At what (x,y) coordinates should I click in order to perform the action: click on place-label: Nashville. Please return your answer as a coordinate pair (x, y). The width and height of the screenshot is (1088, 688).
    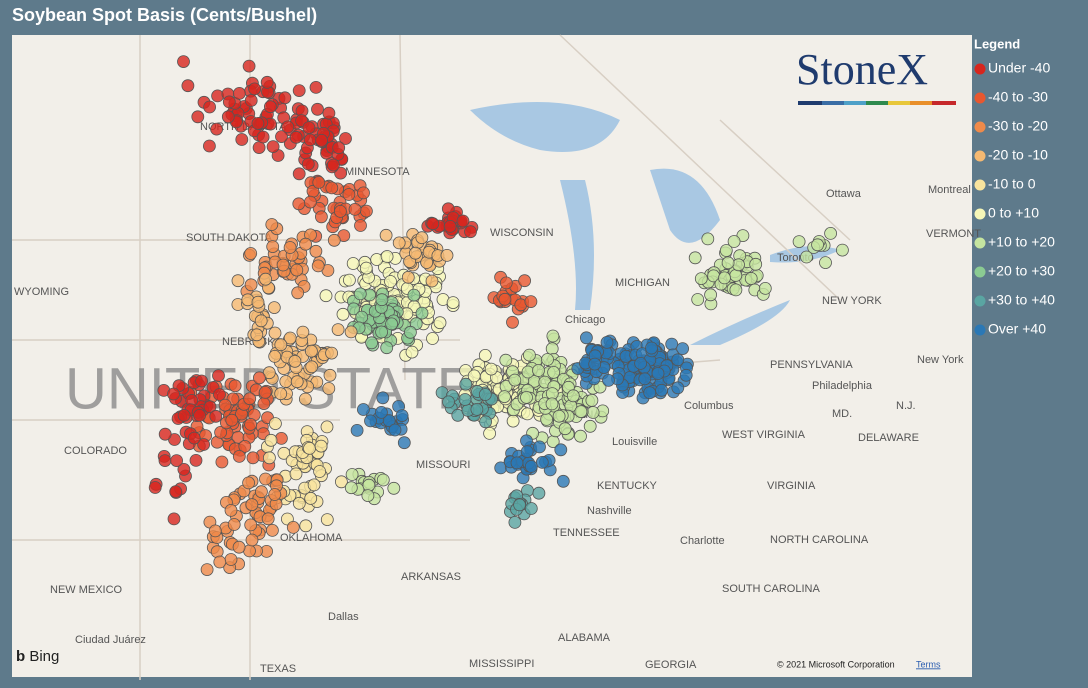
    Looking at the image, I should click on (609, 511).